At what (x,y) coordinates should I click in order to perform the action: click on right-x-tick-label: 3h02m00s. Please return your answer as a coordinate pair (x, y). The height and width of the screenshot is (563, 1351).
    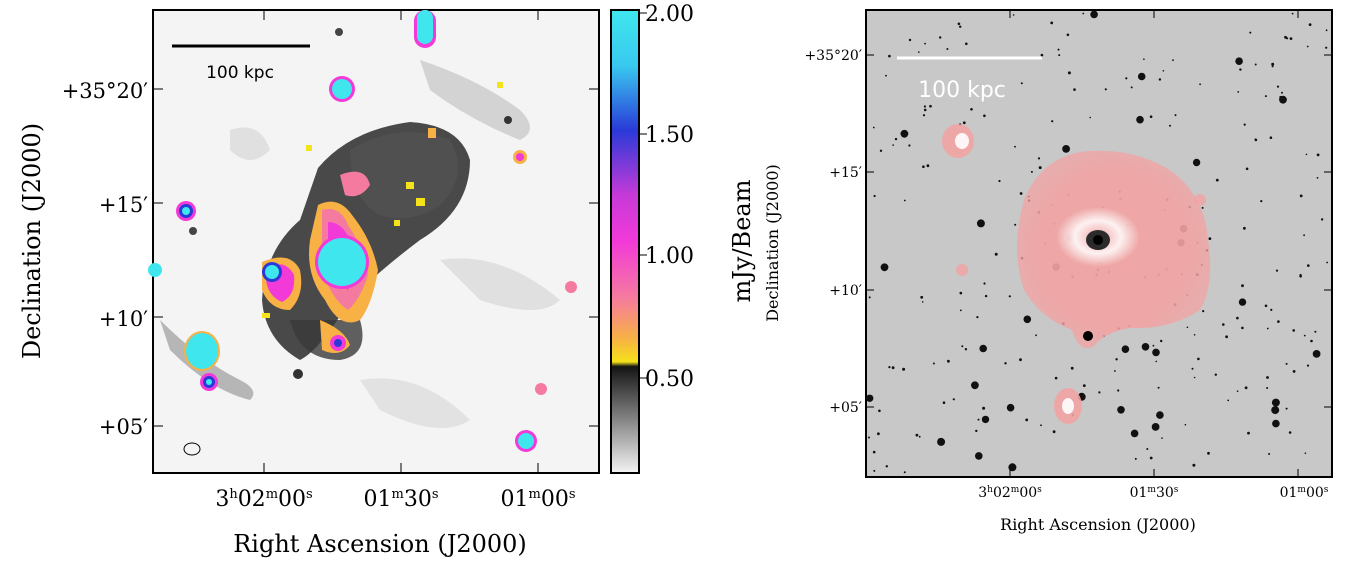
    Looking at the image, I should click on (1010, 493).